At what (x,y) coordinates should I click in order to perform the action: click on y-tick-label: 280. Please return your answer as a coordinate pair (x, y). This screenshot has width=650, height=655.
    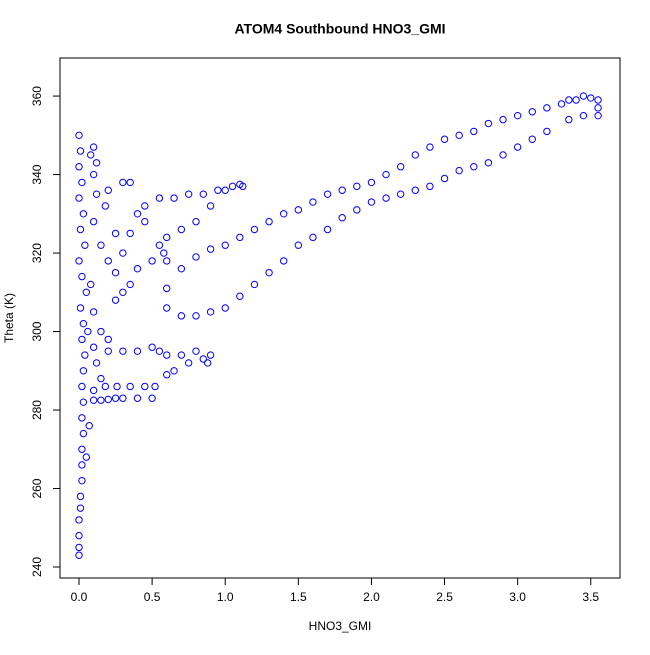
    Looking at the image, I should click on (37, 410).